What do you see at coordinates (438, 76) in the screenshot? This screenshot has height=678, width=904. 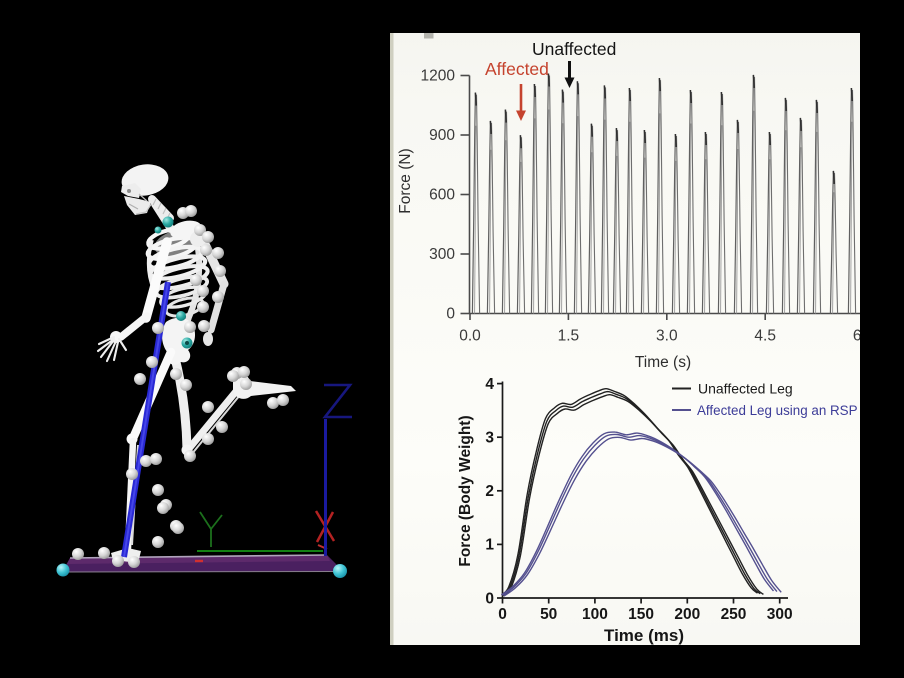 I see `svg-text: 1200` at bounding box center [438, 76].